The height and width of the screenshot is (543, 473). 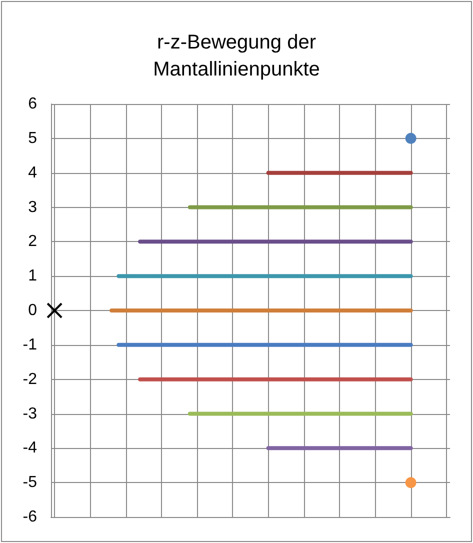 I want to click on y-tick-label: -6, so click(x=30, y=517).